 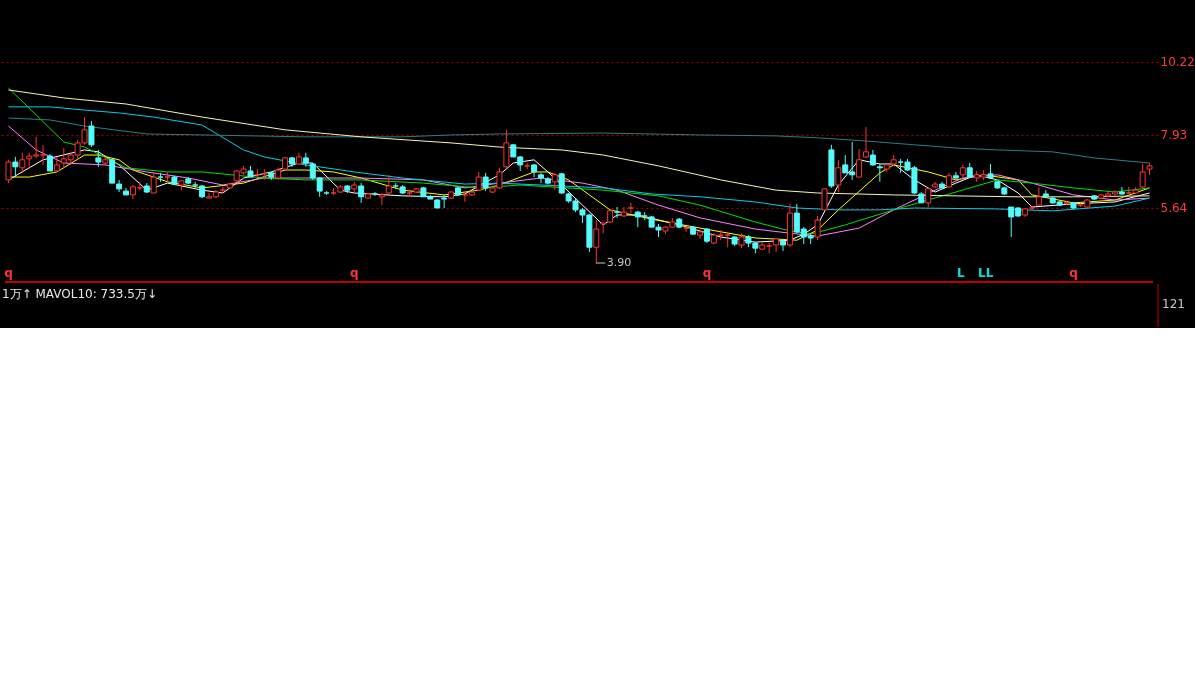 What do you see at coordinates (1174, 135) in the screenshot?
I see `y-tick-label: 7.93` at bounding box center [1174, 135].